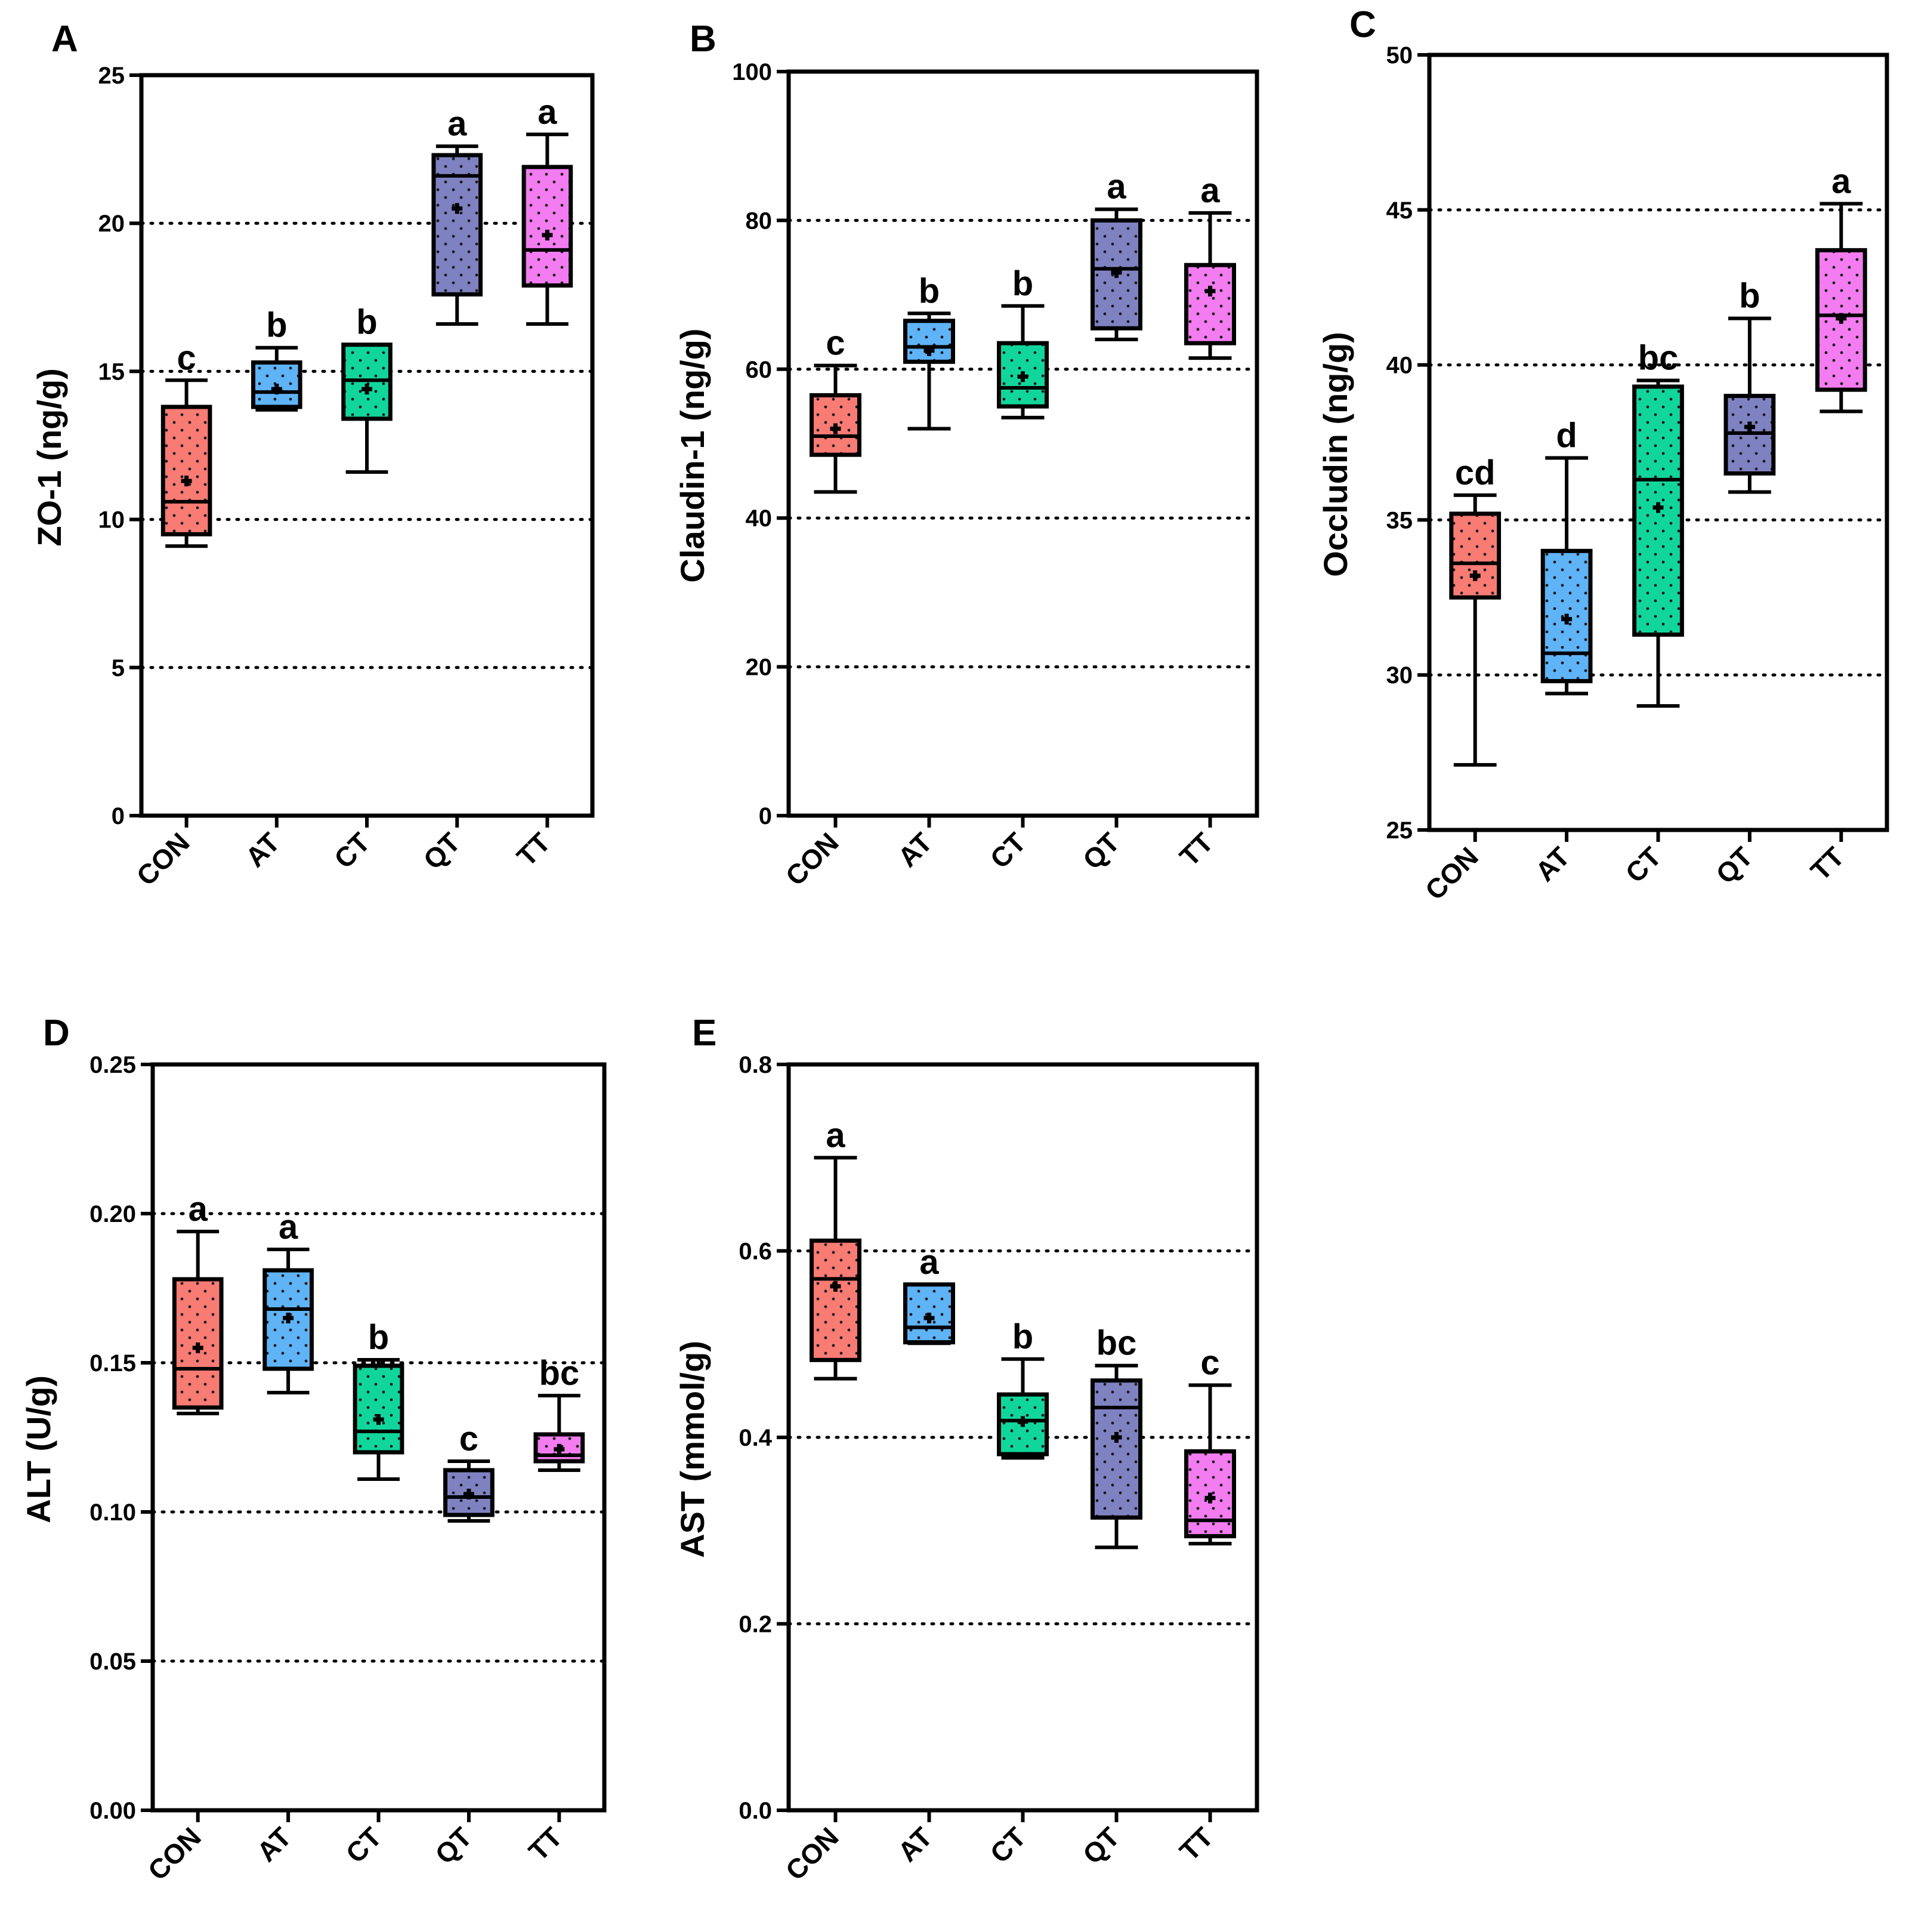 The width and height of the screenshot is (1909, 1932). What do you see at coordinates (113, 1811) in the screenshot?
I see `y-tick-label: 0.00` at bounding box center [113, 1811].